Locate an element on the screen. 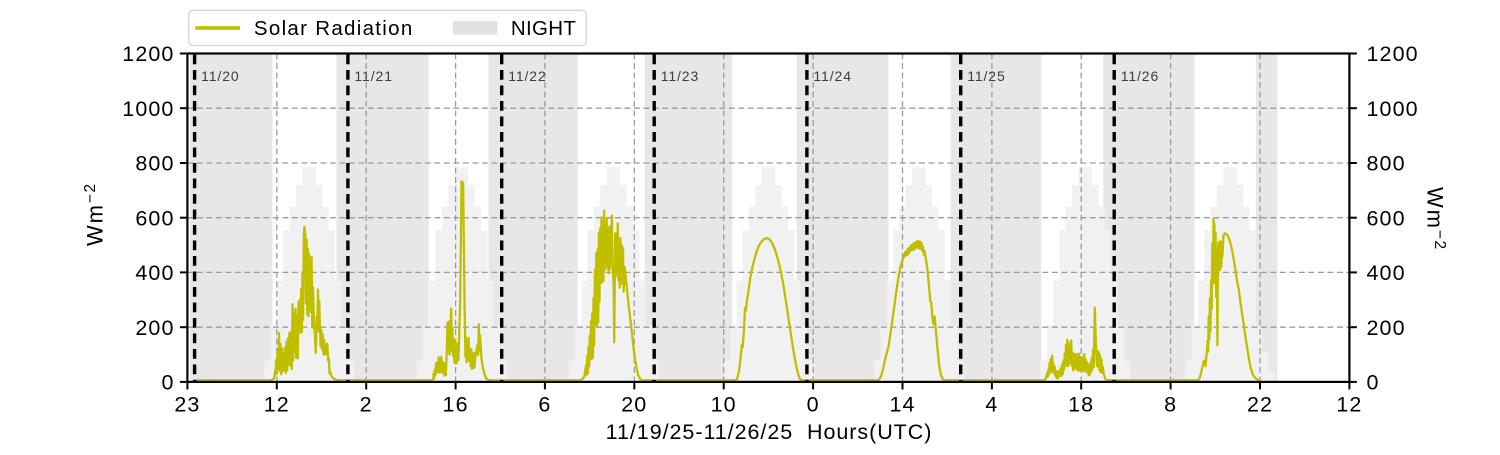 The image size is (1500, 455). svg-text: 20 is located at coordinates (634, 405).